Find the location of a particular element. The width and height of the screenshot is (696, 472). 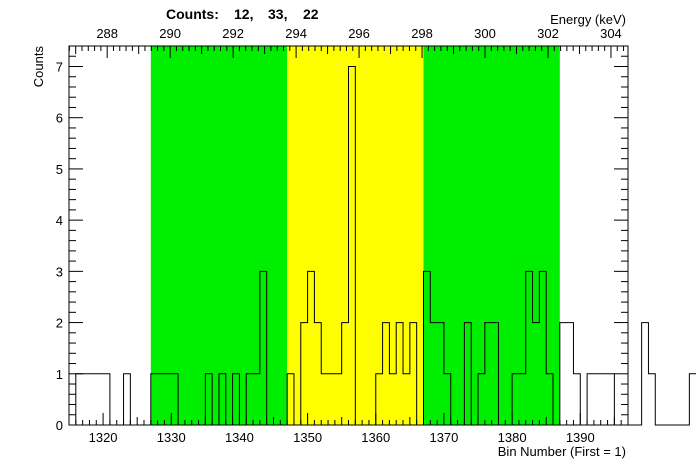

y-tick-label: 0 is located at coordinates (59, 425).